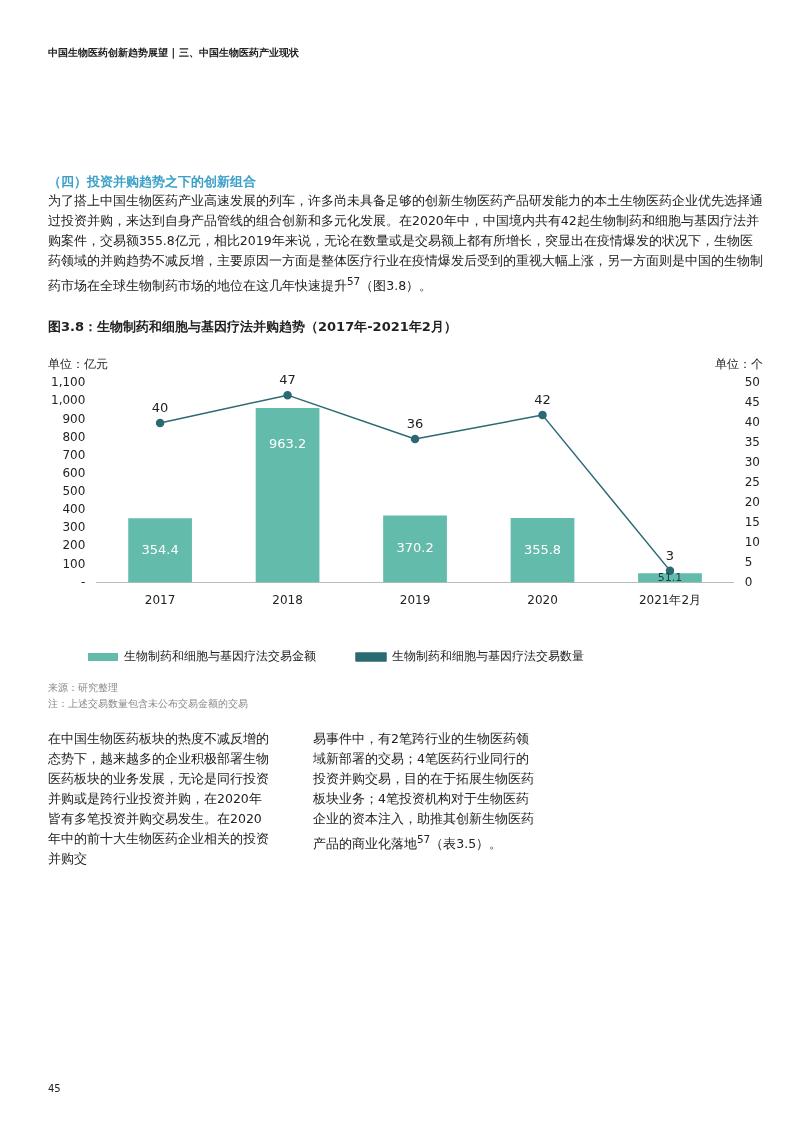 The width and height of the screenshot is (793, 1122). I want to click on y2-tick-label: 5, so click(748, 561).